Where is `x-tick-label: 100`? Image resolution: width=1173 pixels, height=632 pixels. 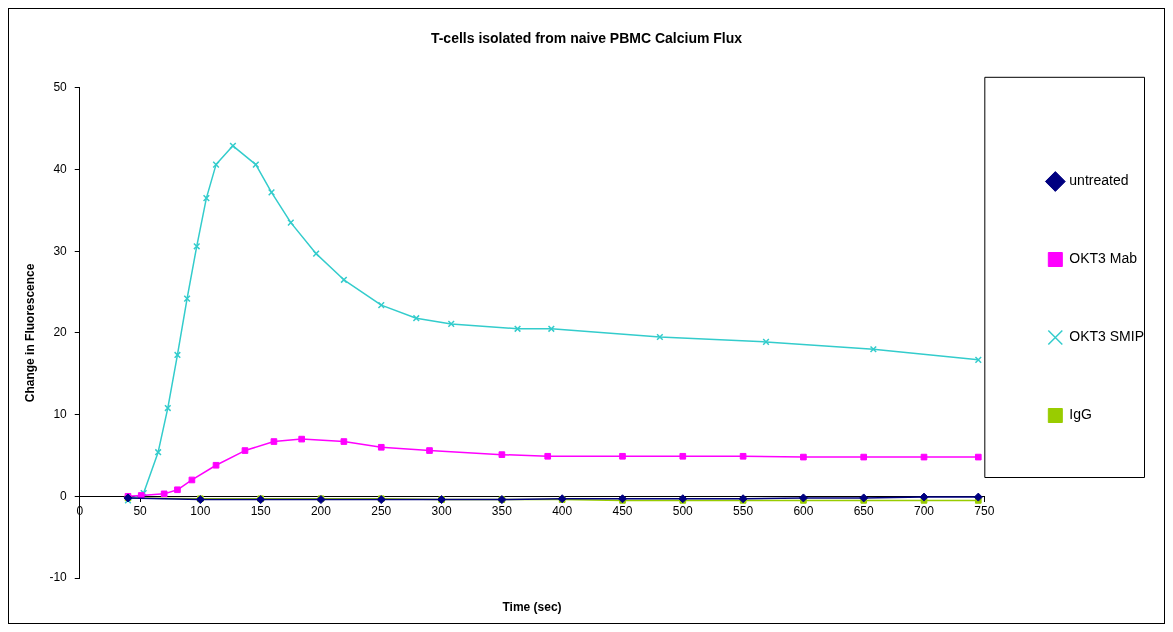 x-tick-label: 100 is located at coordinates (200, 510).